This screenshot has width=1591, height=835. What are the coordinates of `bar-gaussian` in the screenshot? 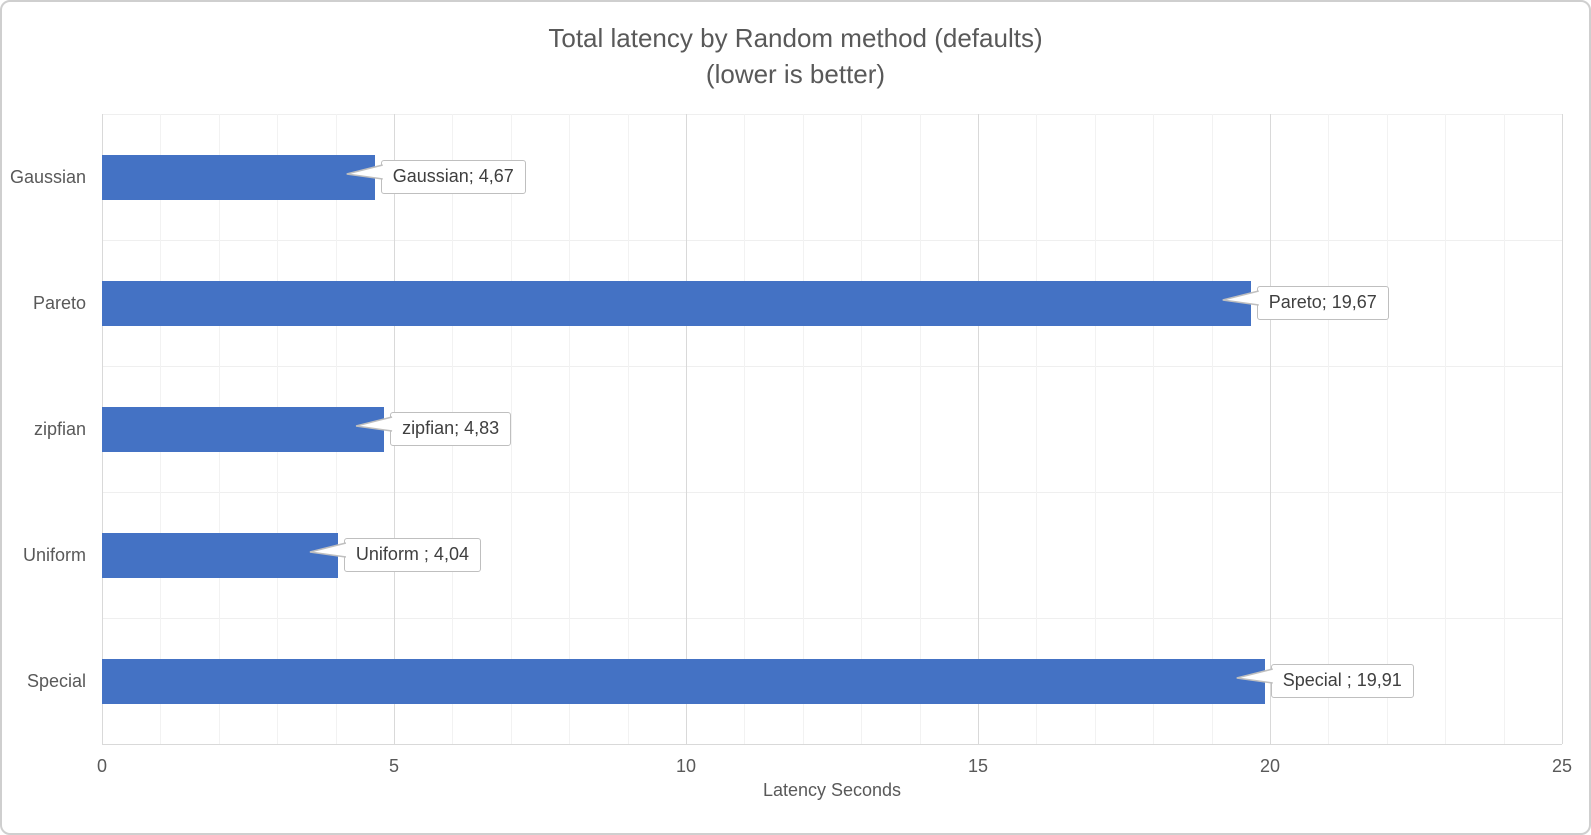 It's located at (238, 177).